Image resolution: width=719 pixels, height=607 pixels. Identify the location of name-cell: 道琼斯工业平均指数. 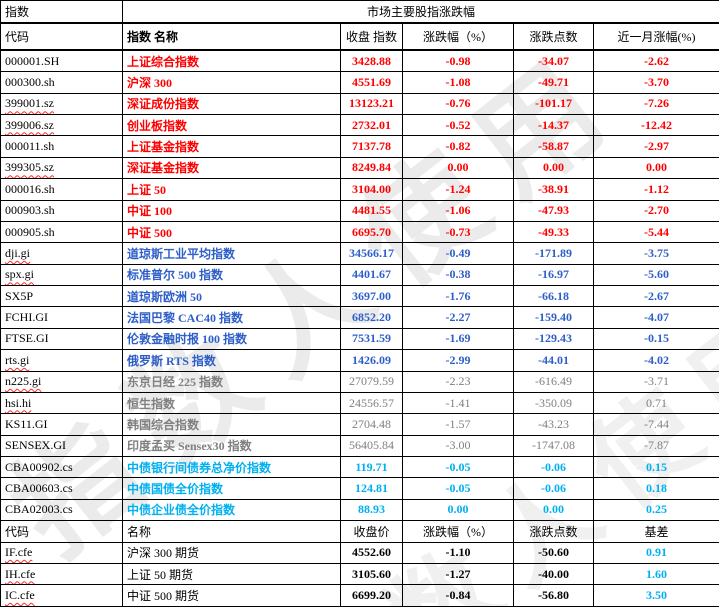
(231, 253).